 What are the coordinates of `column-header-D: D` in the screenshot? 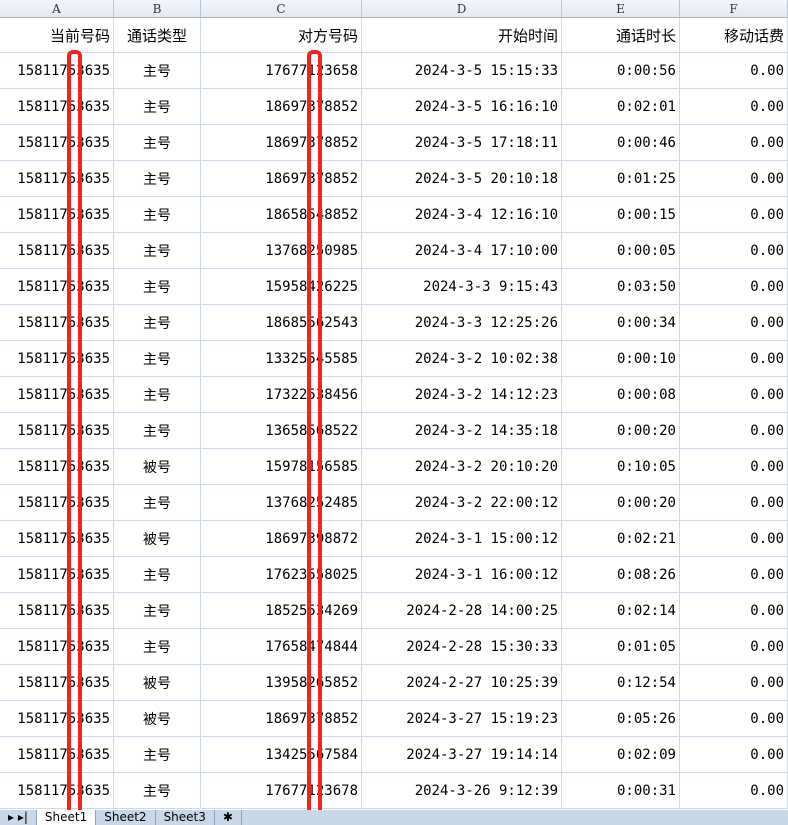 It's located at (462, 8).